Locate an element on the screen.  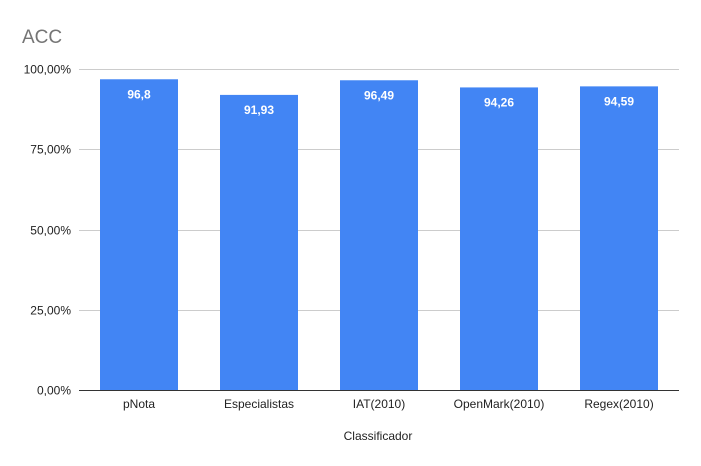
data-label: 96,49 is located at coordinates (379, 95).